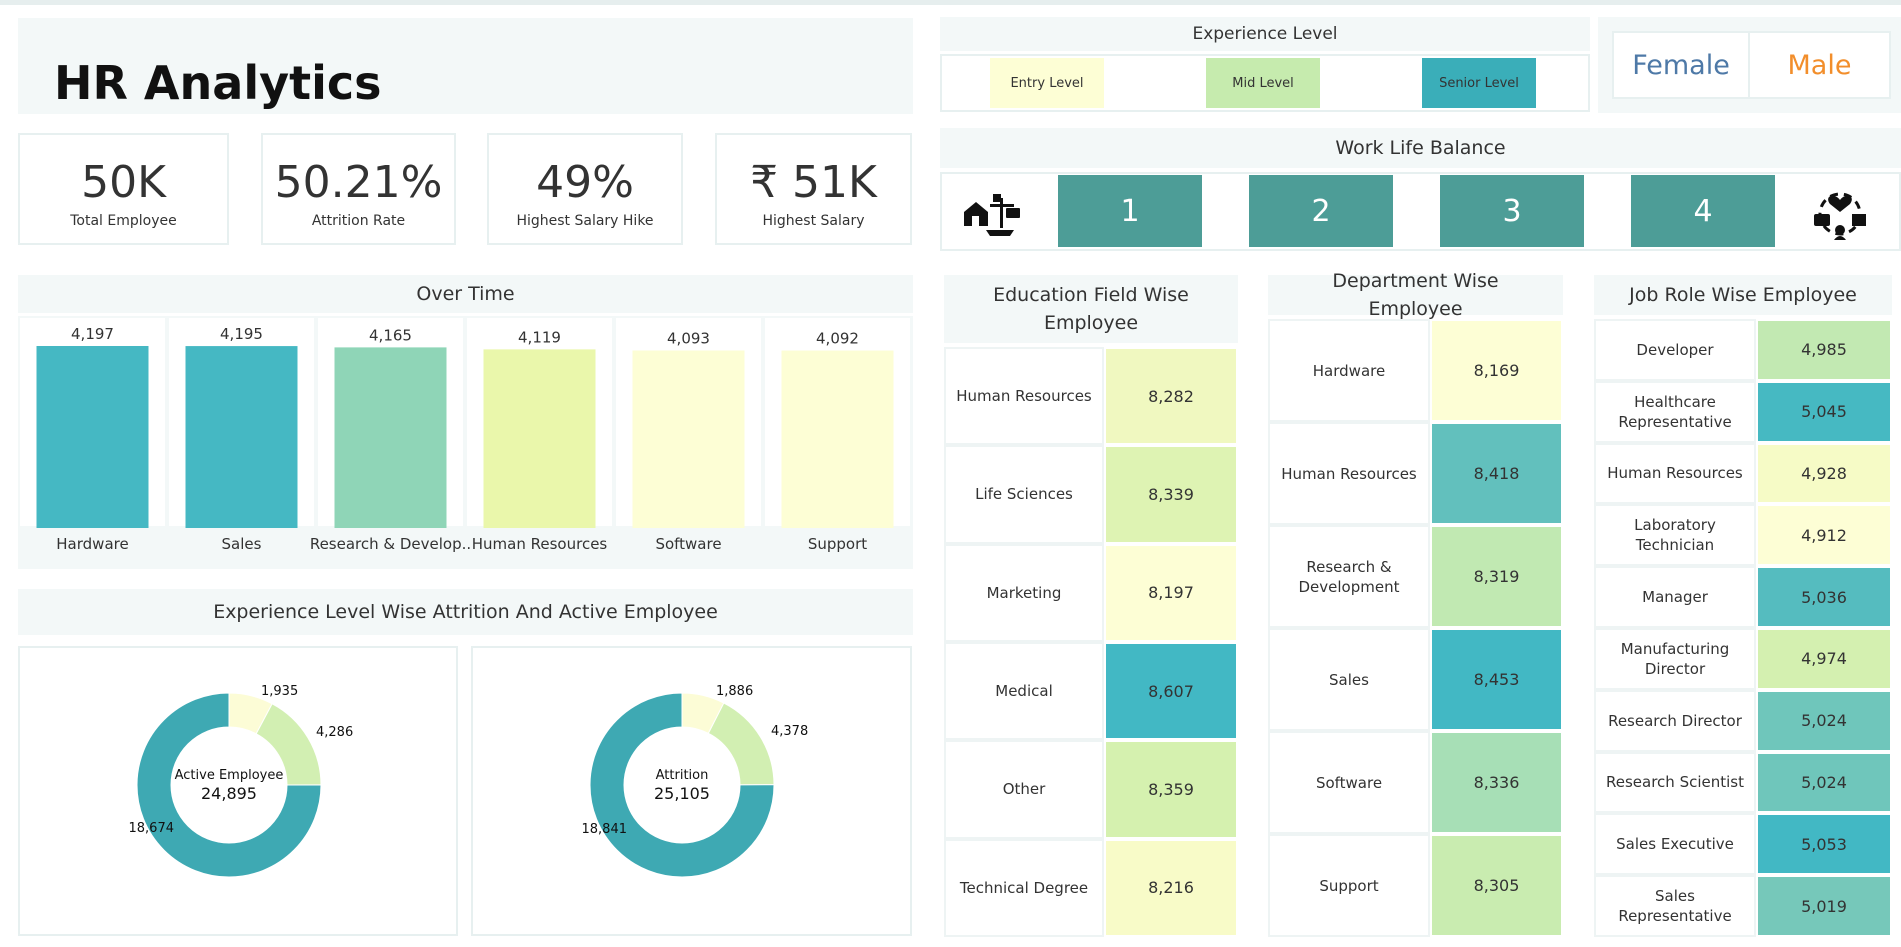  I want to click on table-row-label: Life Sciences, so click(1024, 494).